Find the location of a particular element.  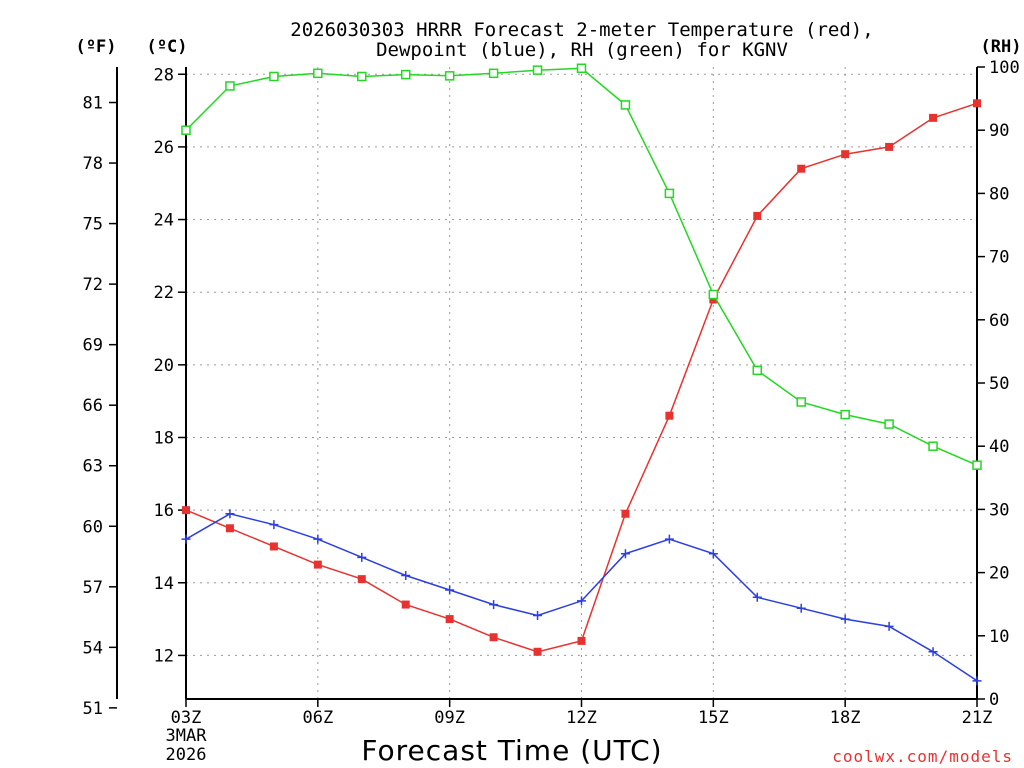

chart-subtitle: Dewpoint (blue), RH (green) for KGNV is located at coordinates (582, 50).